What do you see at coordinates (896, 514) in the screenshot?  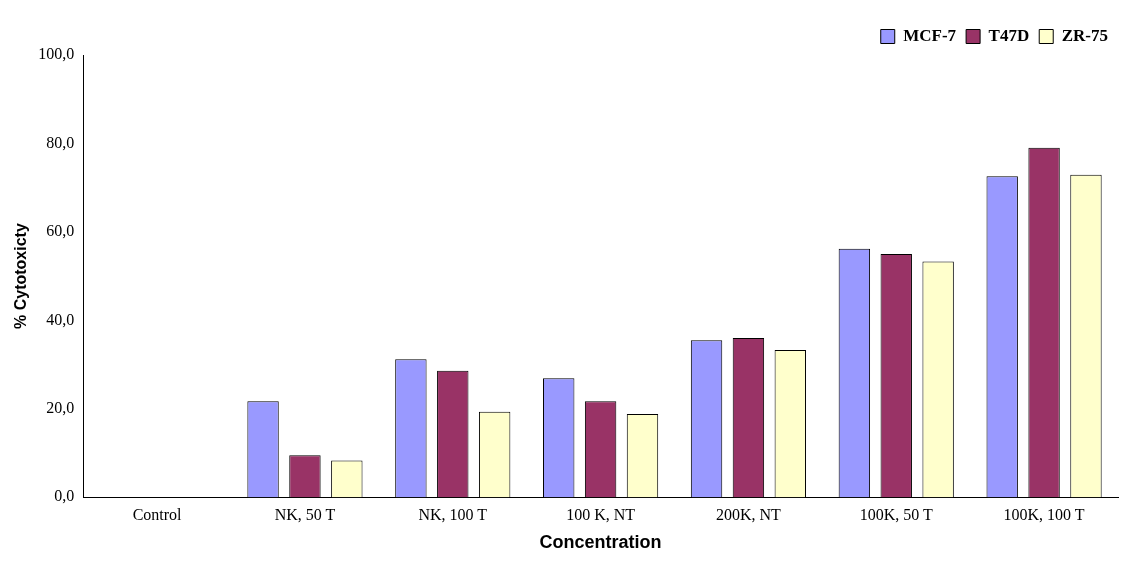 I see `x-tick-label: 100K, 50 T` at bounding box center [896, 514].